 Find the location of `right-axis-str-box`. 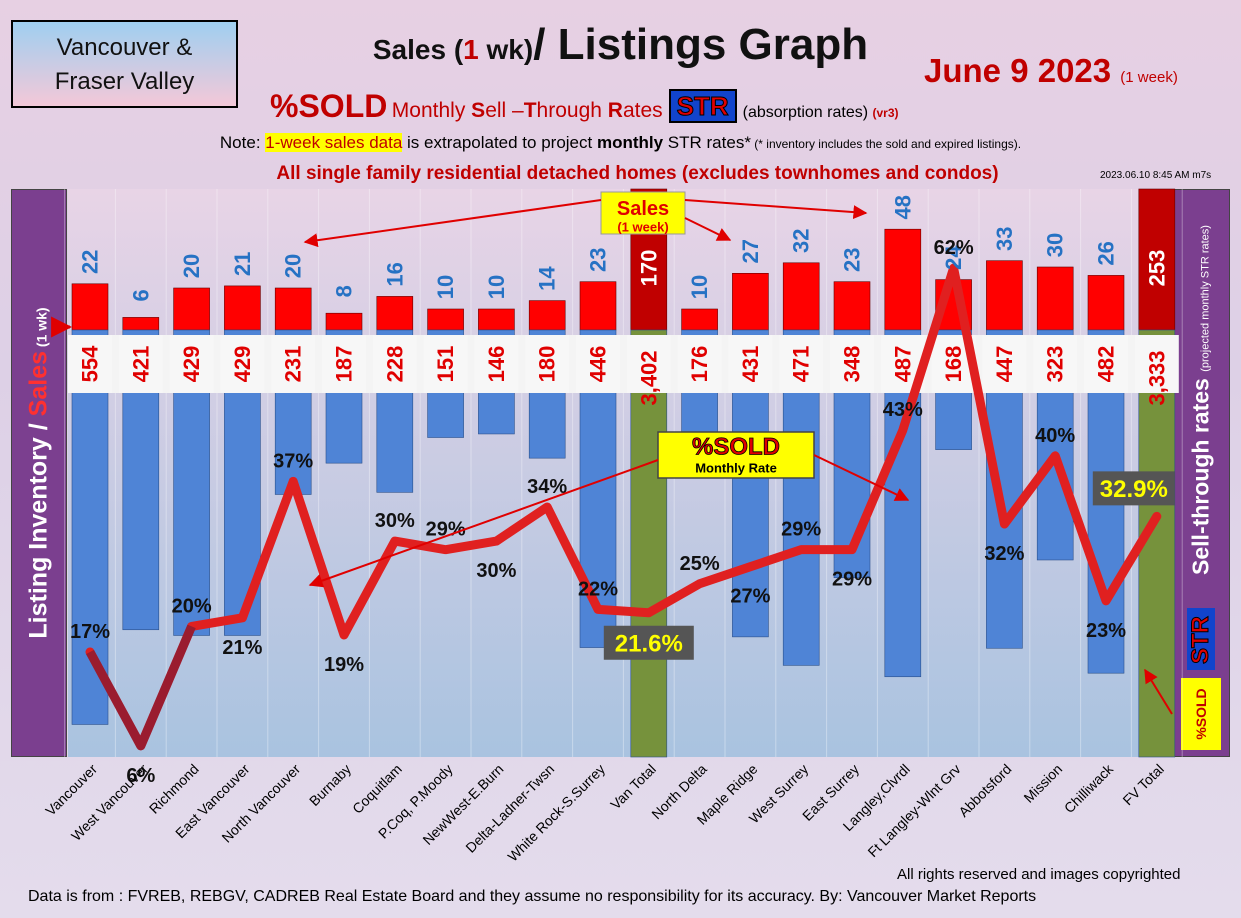

right-axis-str-box is located at coordinates (1201, 639).